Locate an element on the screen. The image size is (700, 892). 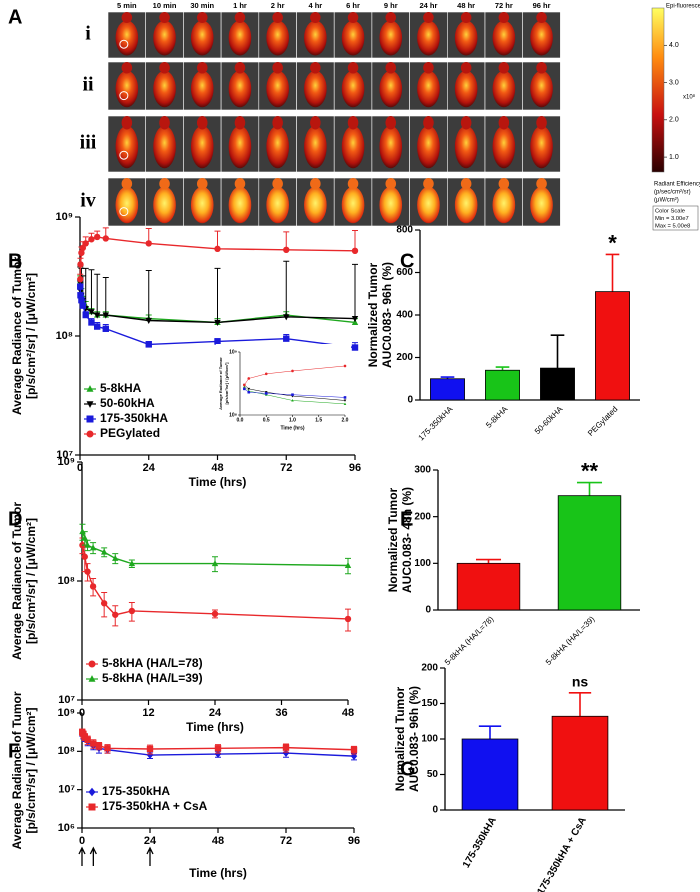
x-tick-label: 175-350kHA is located at coordinates (436, 423).